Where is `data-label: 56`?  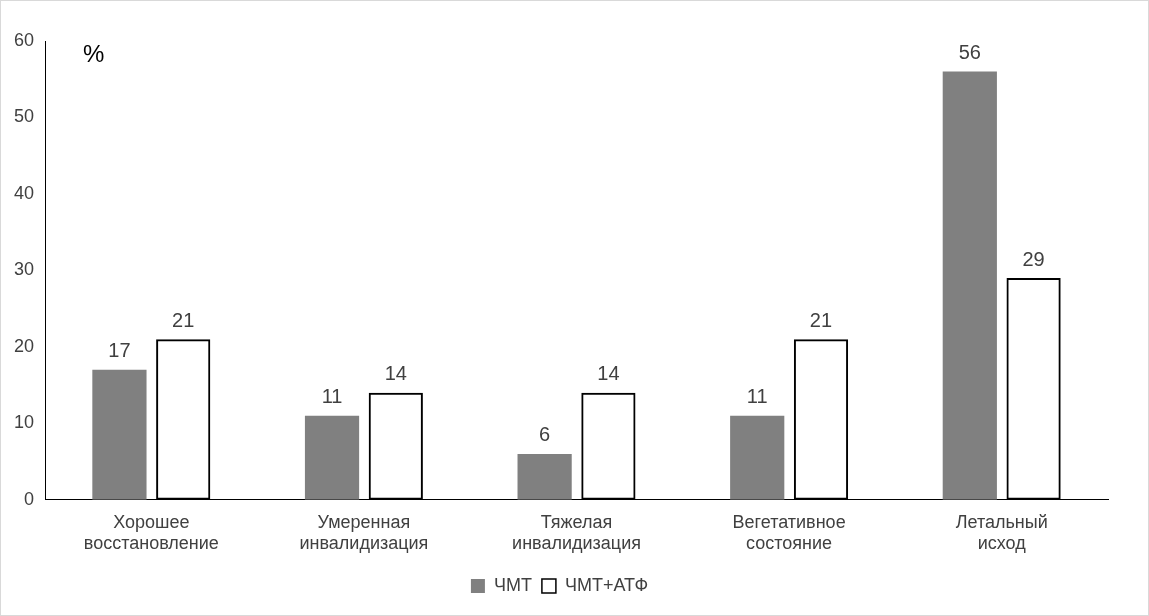
data-label: 56 is located at coordinates (969, 52).